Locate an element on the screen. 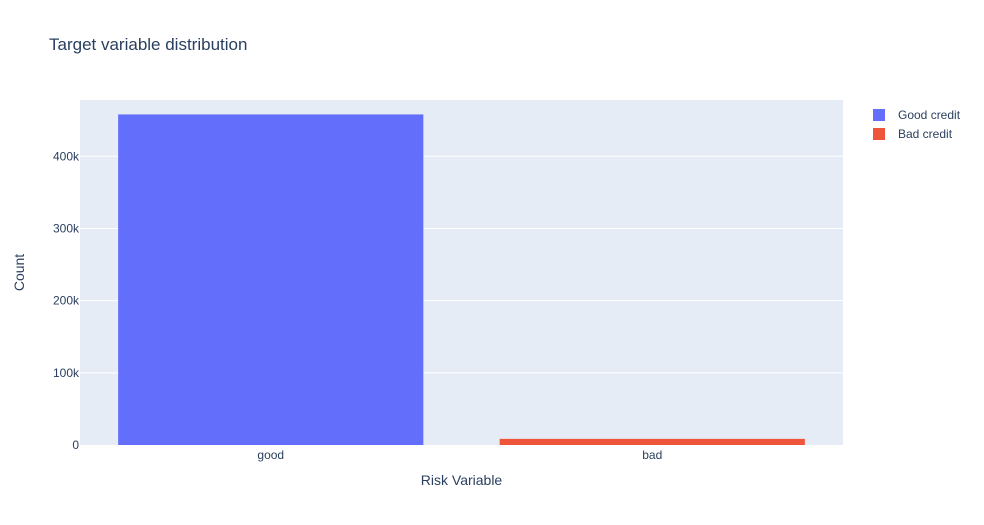  x-tick-label: bad is located at coordinates (652, 455).